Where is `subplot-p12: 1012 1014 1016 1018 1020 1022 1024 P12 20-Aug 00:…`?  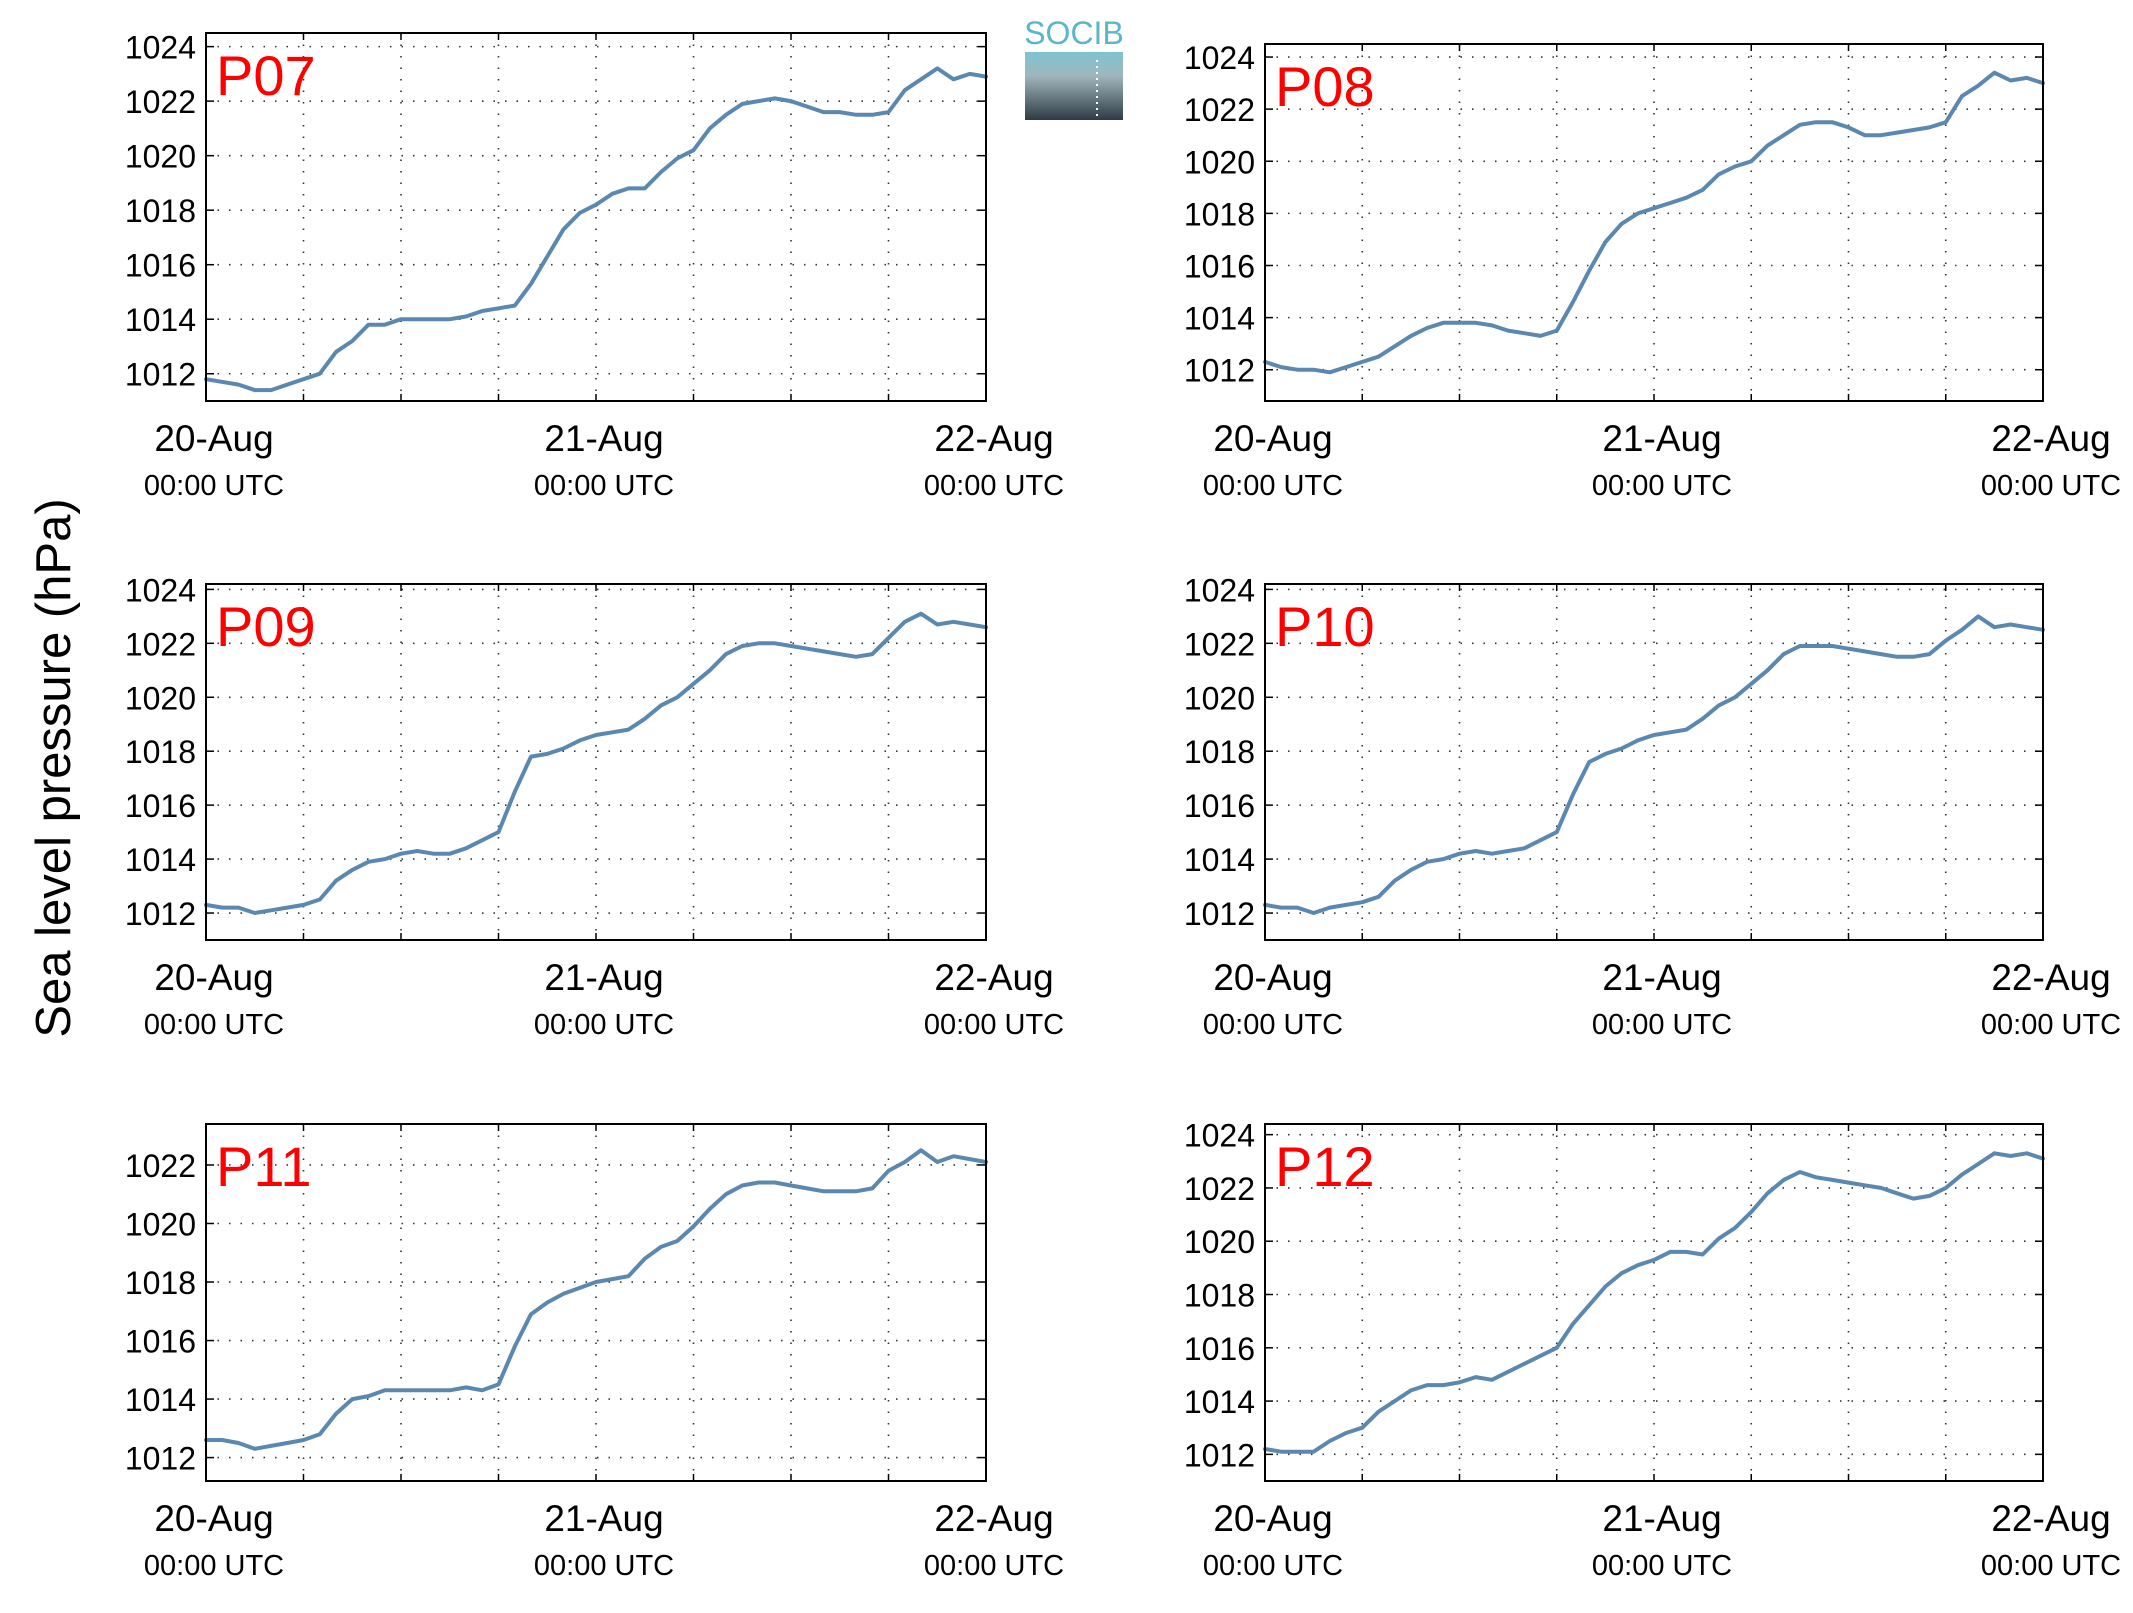
subplot-p12: 1012 1014 1016 1018 1020 1022 1024 P12 20-Aug 00:… is located at coordinates (1652, 1350).